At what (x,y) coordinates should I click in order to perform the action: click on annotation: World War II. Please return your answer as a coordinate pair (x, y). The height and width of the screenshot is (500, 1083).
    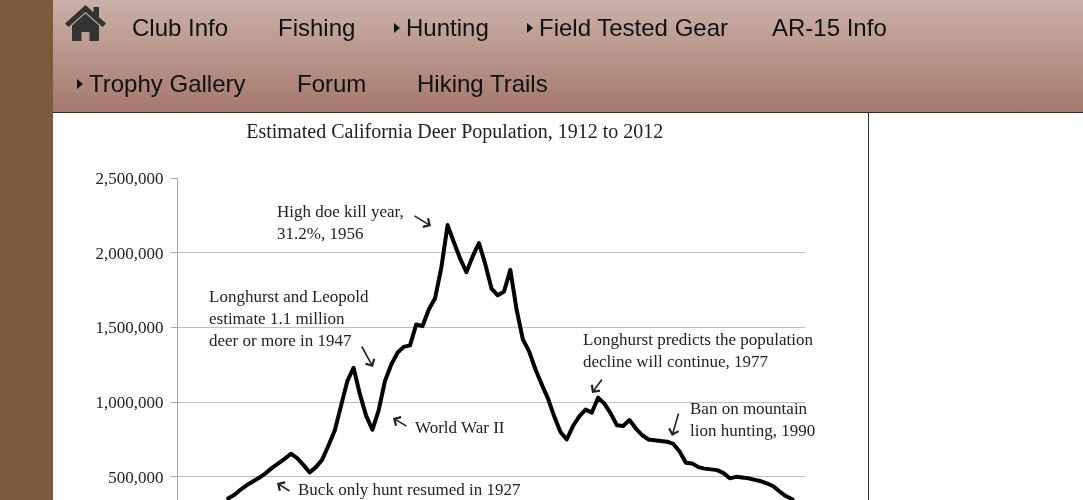
    Looking at the image, I should click on (460, 427).